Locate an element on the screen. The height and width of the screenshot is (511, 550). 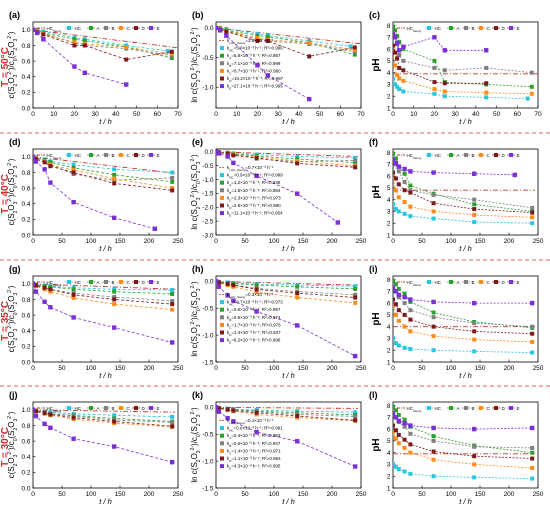
x-tick-label: 40 is located at coordinates (299, 114).